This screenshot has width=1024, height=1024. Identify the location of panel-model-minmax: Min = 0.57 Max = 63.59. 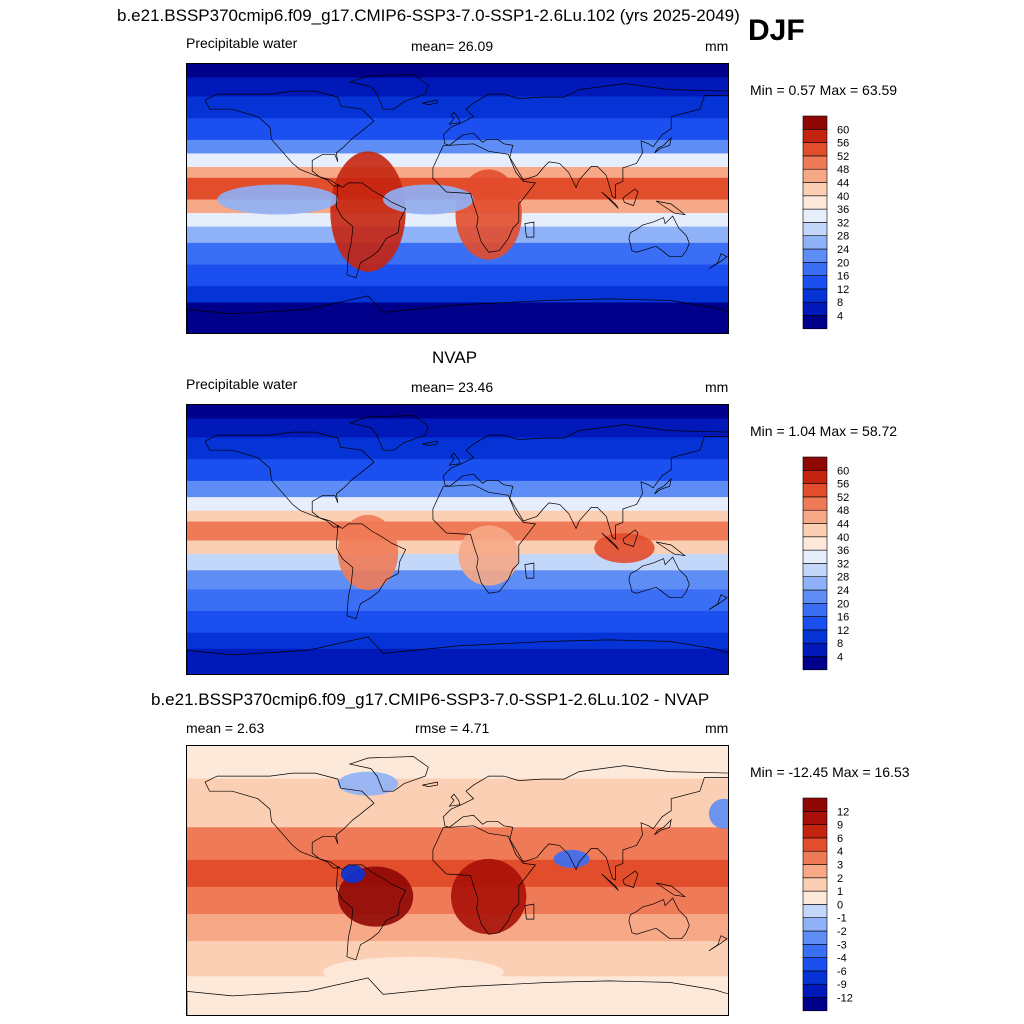
(824, 90).